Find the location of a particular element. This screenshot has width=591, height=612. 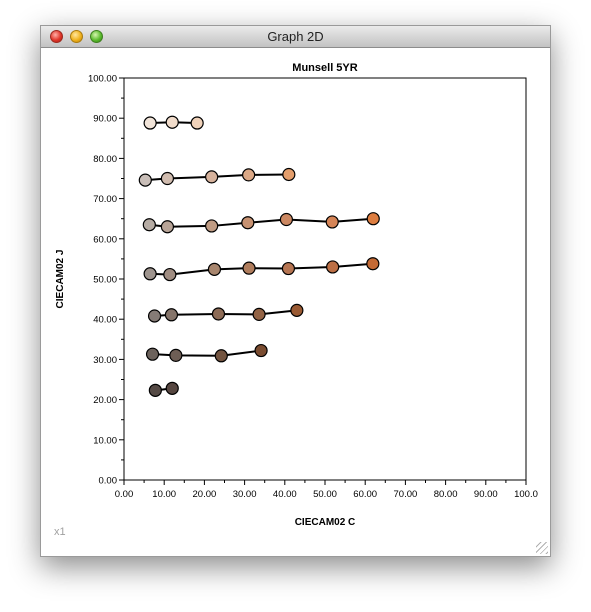

close-button is located at coordinates (56, 36).